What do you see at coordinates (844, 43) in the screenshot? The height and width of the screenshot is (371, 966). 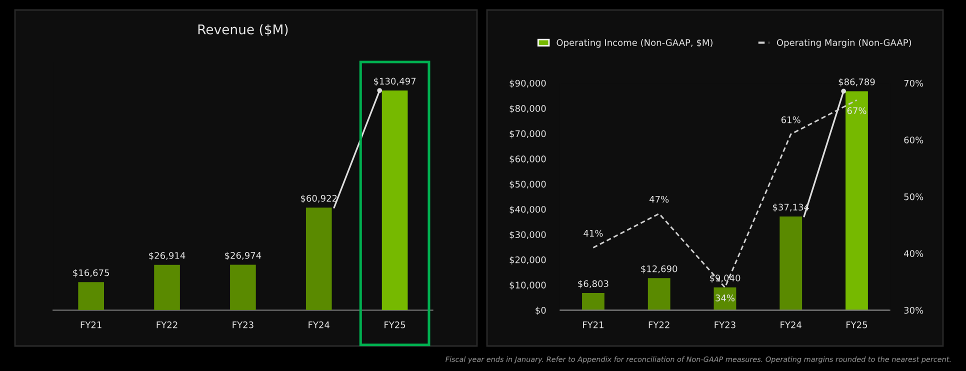 I see `legend-label: Operating Margin (Non-GAAP)` at bounding box center [844, 43].